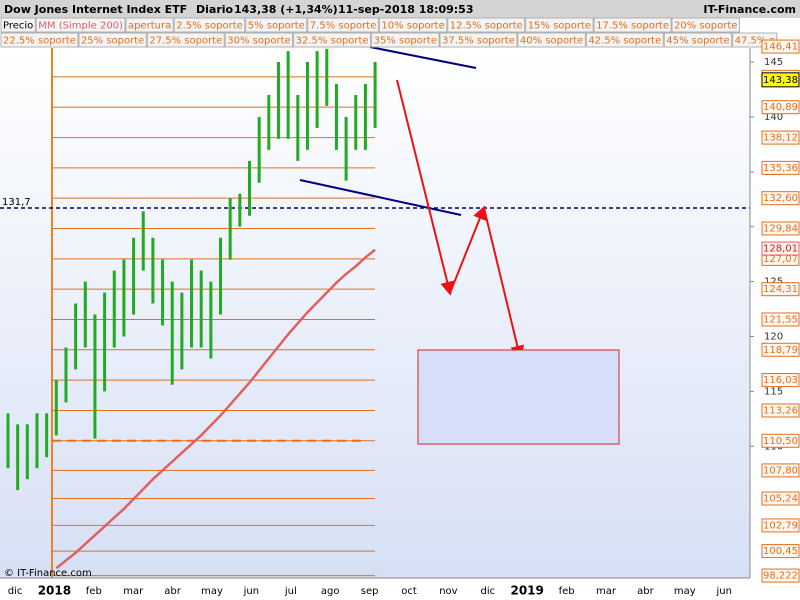  I want to click on level-label: 118,79, so click(780, 350).